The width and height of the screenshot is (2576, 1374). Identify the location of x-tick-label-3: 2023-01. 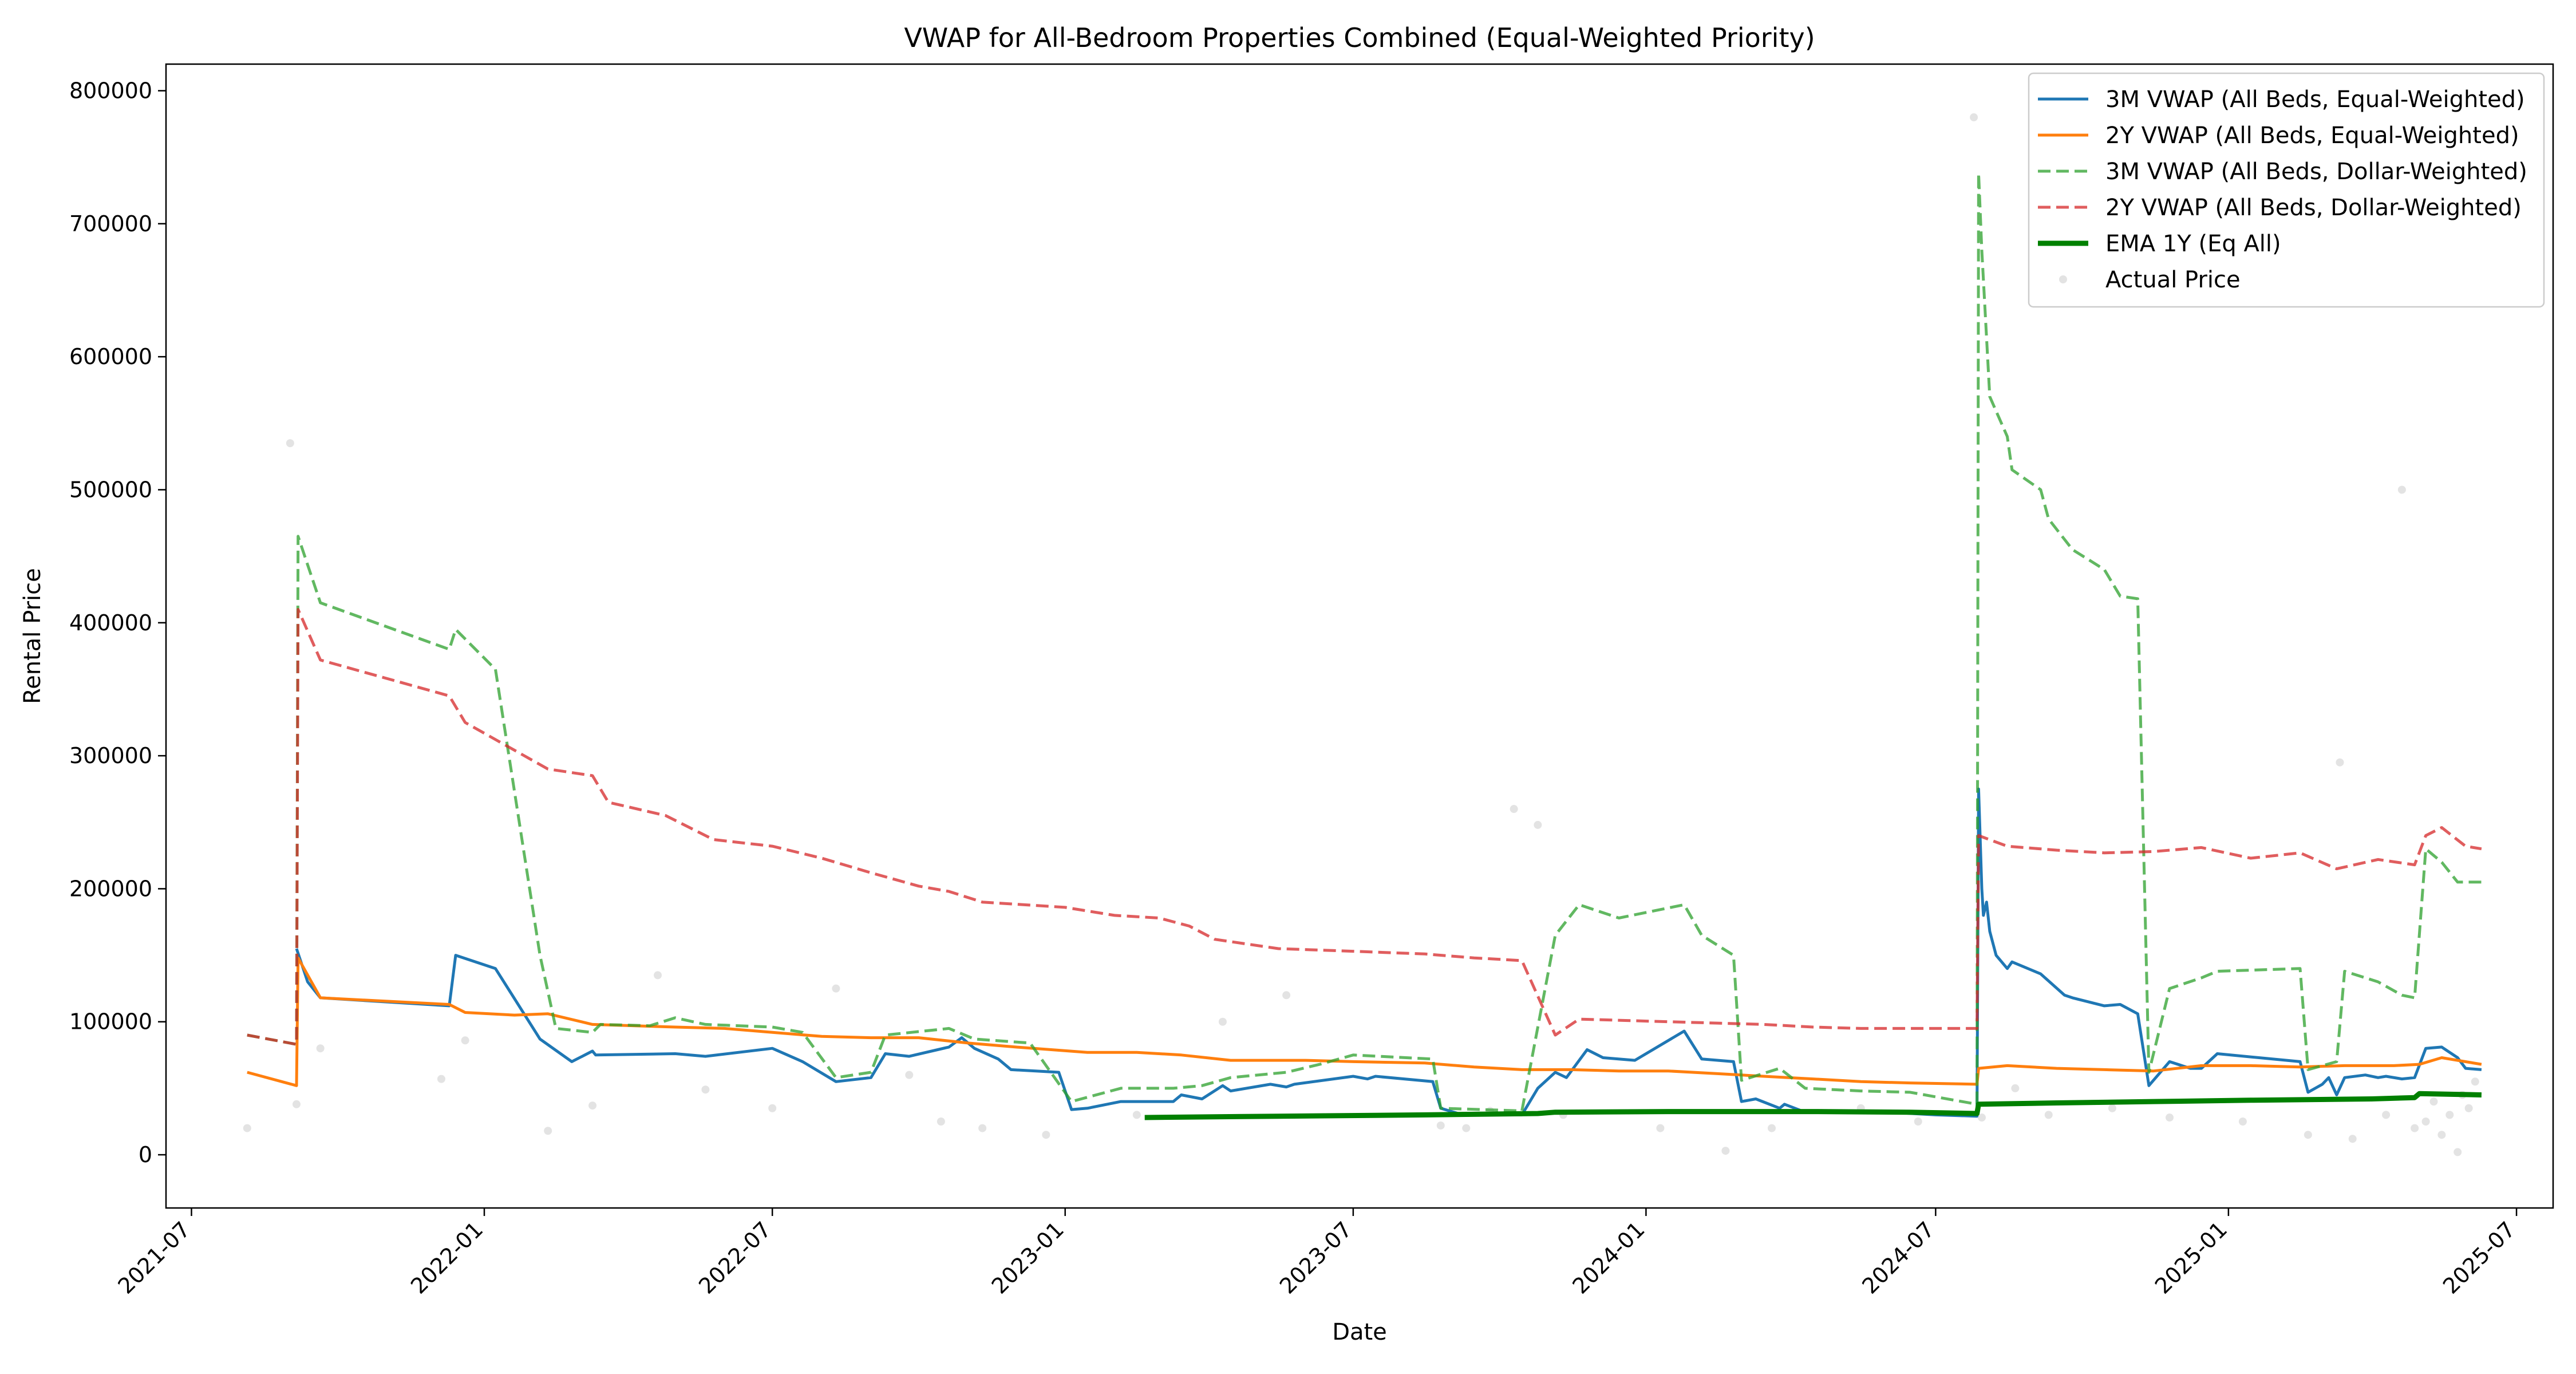
(1028, 1257).